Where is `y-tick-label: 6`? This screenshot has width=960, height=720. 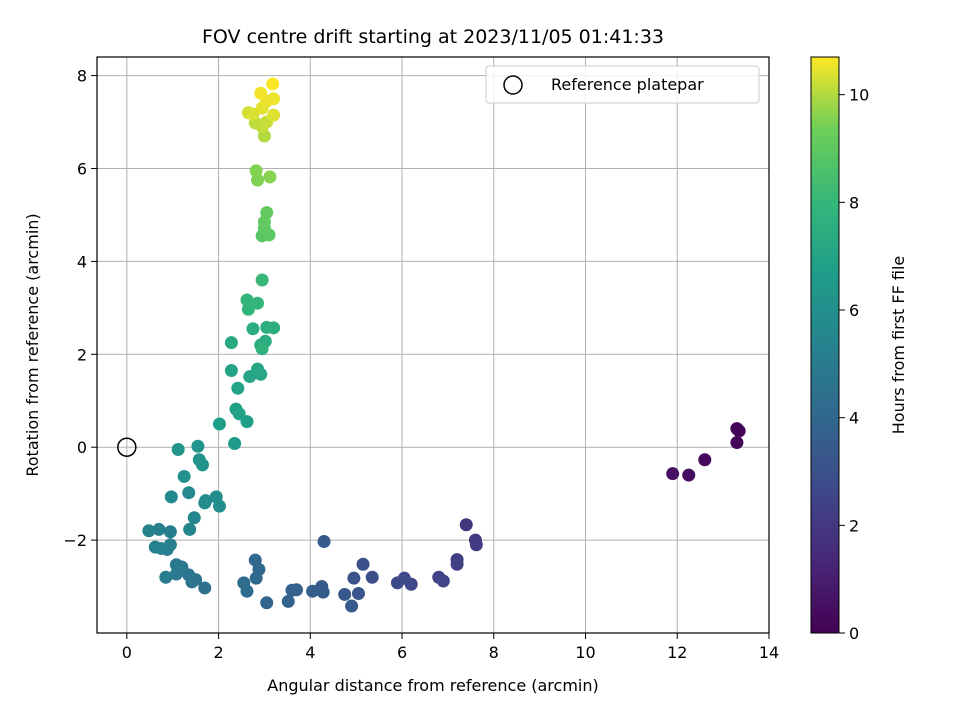
y-tick-label: 6 is located at coordinates (82, 168).